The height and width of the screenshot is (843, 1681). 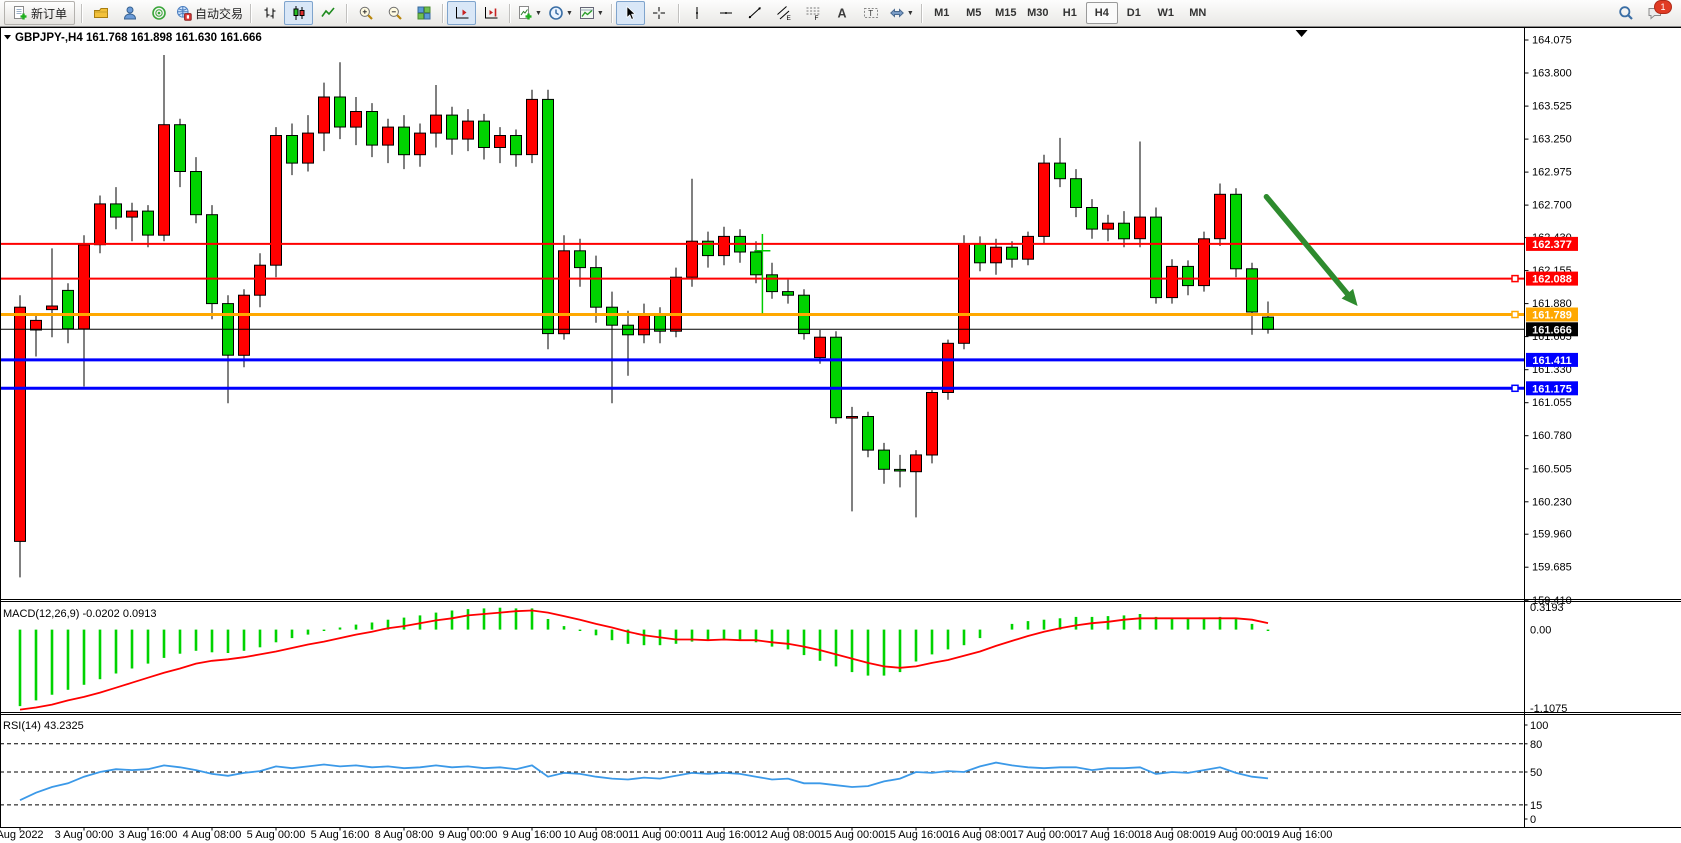 I want to click on timeframe-h1-button: H1, so click(x=1069, y=13).